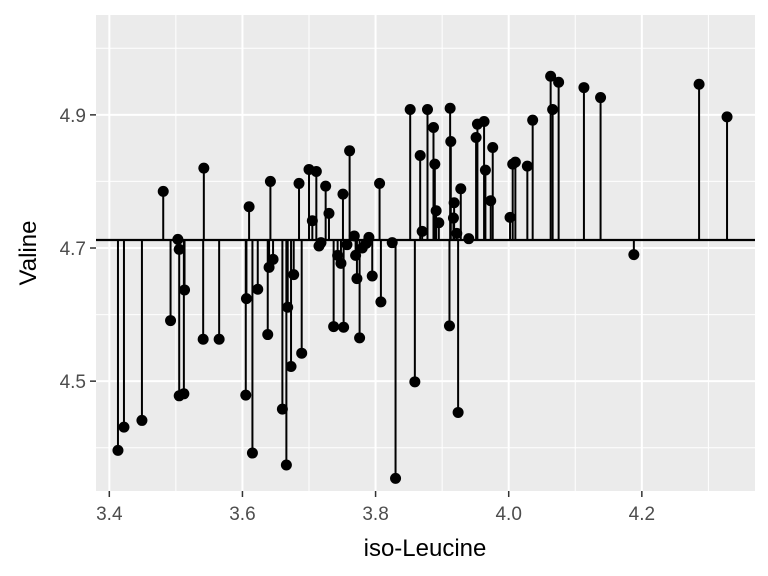 Image resolution: width=768 pixels, height=576 pixels. Describe the element at coordinates (242, 514) in the screenshot. I see `x-tick-label: 3.6` at that location.